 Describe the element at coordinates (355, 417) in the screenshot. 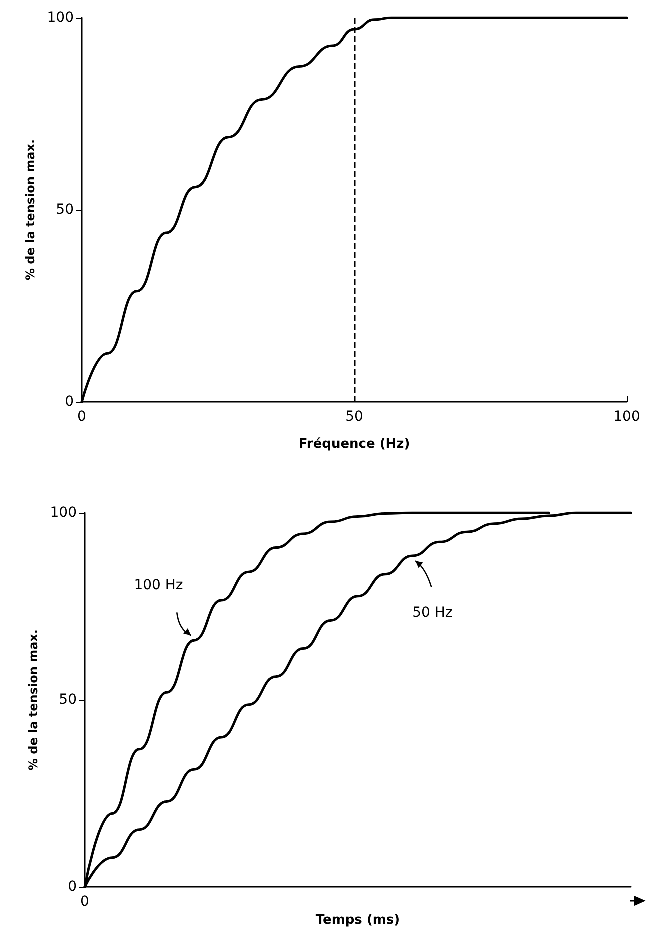

I see `x-tick-label: 50` at that location.